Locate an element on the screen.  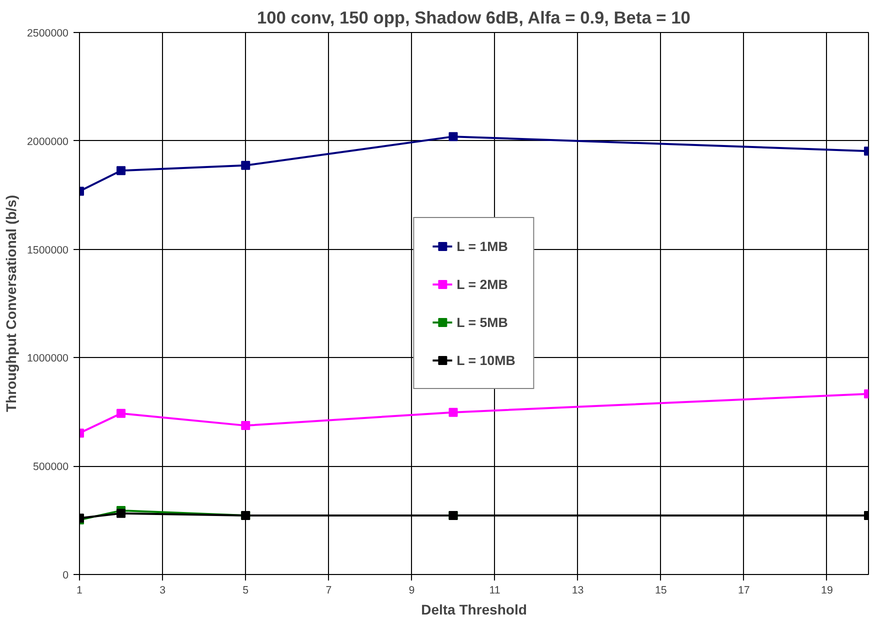
y-tick-label: 500000 is located at coordinates (50, 467).